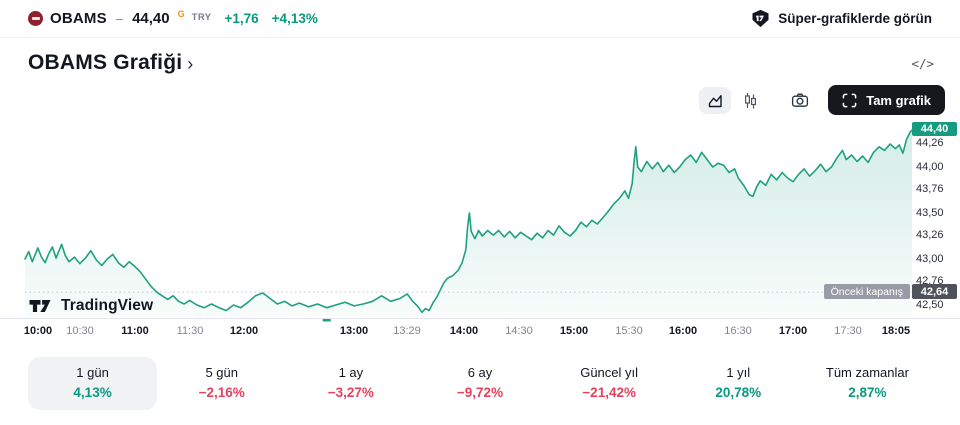 The width and height of the screenshot is (960, 425). What do you see at coordinates (190, 63) in the screenshot?
I see `chevron-right-icon: ›` at bounding box center [190, 63].